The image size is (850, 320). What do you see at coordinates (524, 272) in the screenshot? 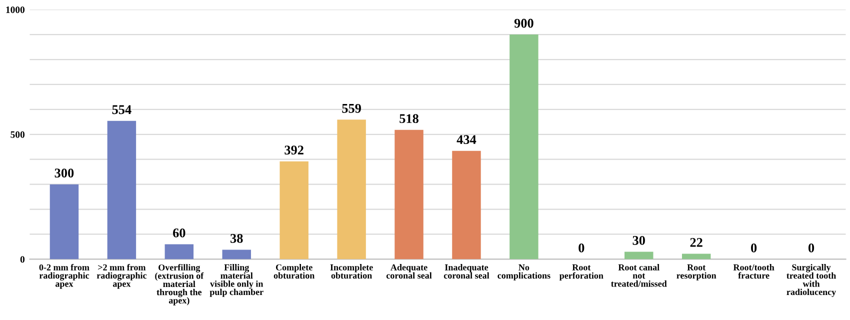
I see `x-tick-label: No complications` at bounding box center [524, 272].